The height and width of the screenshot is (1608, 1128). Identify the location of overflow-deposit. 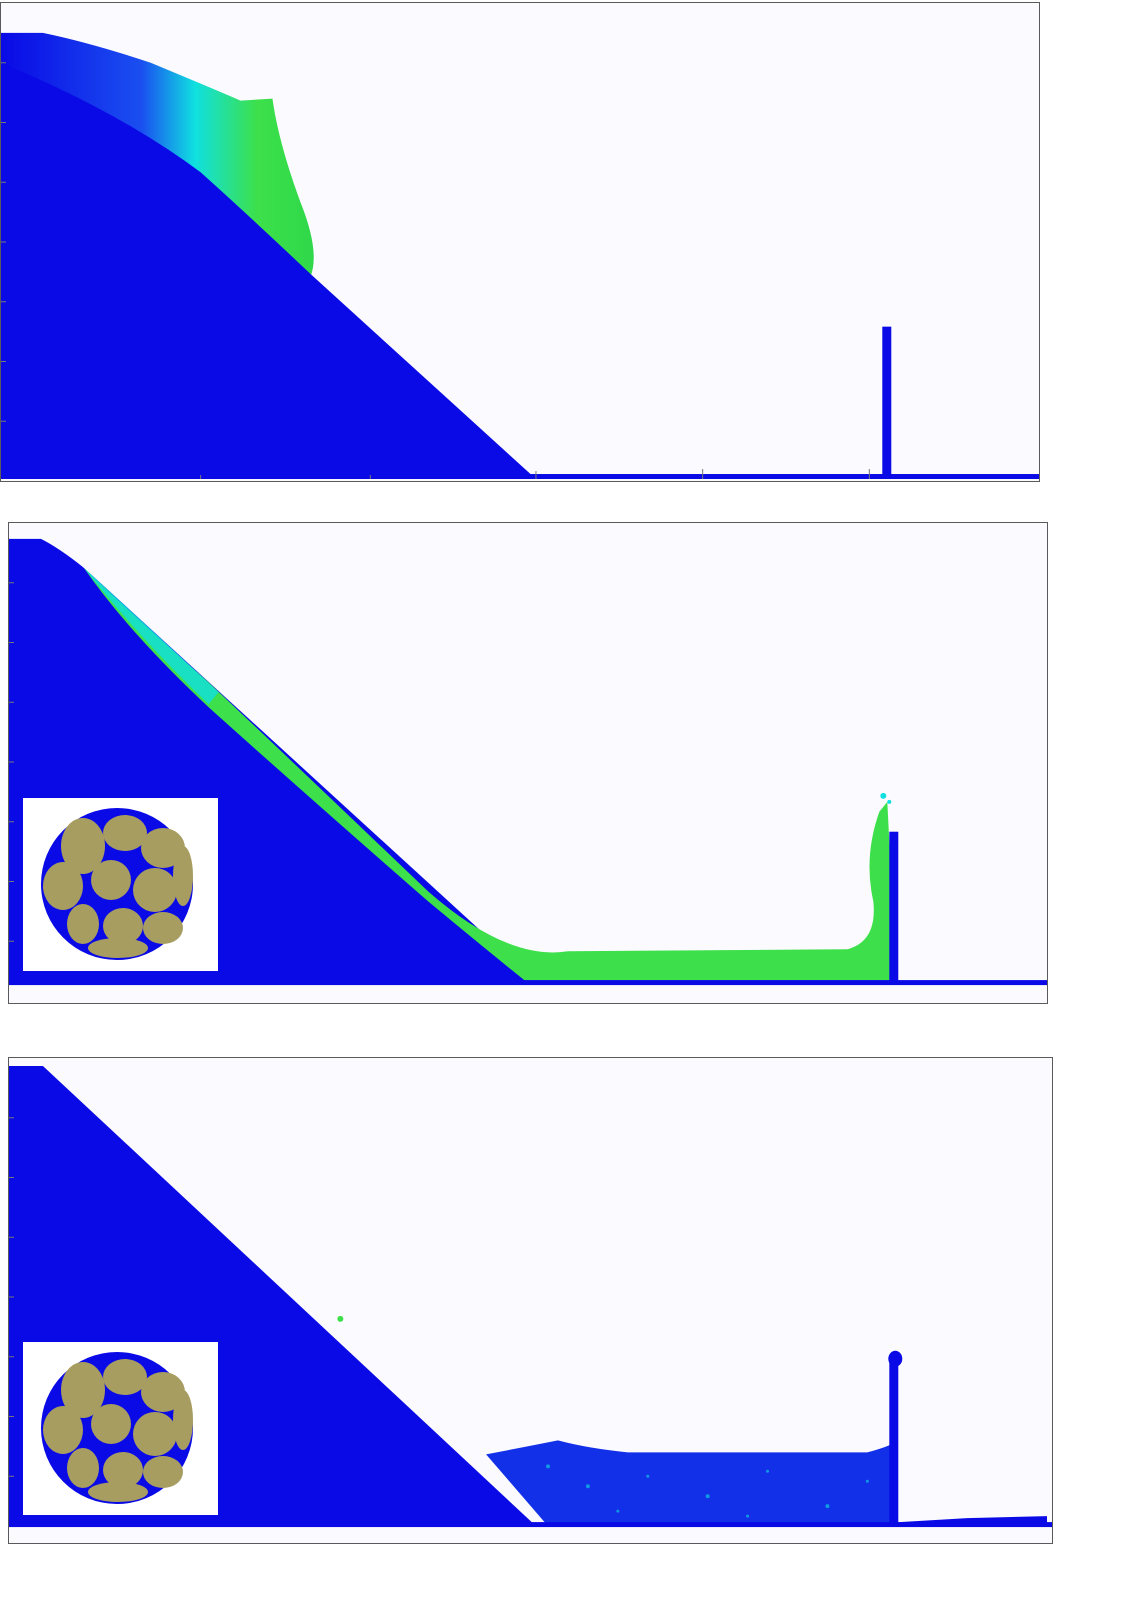
(973, 1521).